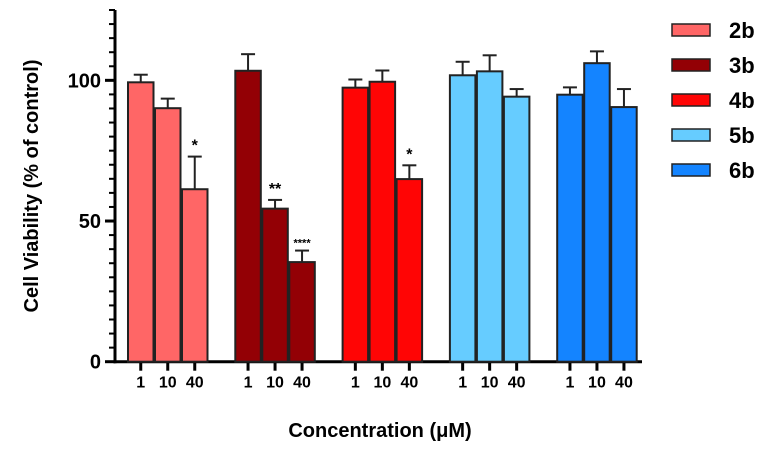 This screenshot has height=451, width=768. What do you see at coordinates (742, 170) in the screenshot?
I see `legend-label-6b: 6b` at bounding box center [742, 170].